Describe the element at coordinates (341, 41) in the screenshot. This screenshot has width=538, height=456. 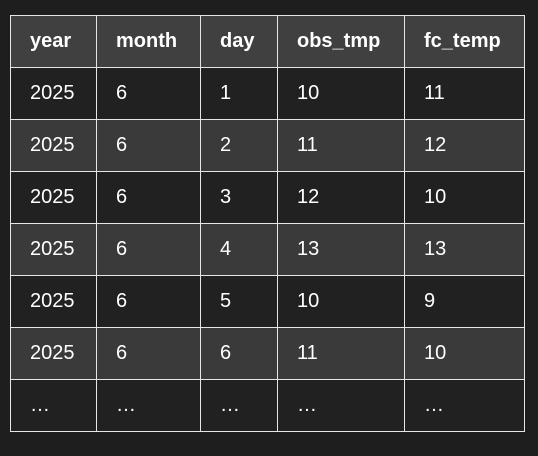
I see `column-header-obs-tmp: obs_tmp` at that location.